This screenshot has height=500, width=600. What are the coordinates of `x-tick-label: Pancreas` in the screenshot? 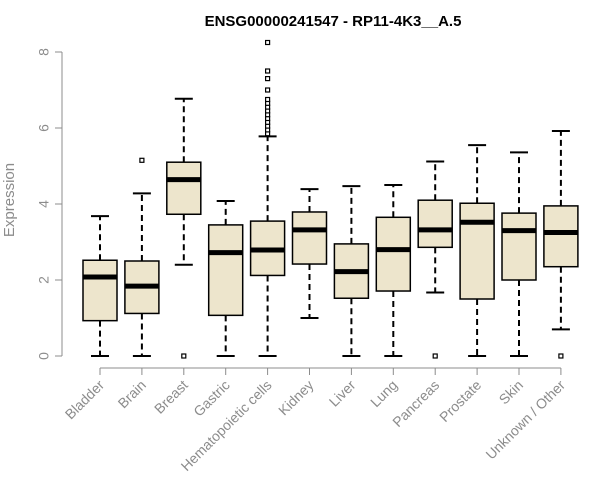 It's located at (415, 403).